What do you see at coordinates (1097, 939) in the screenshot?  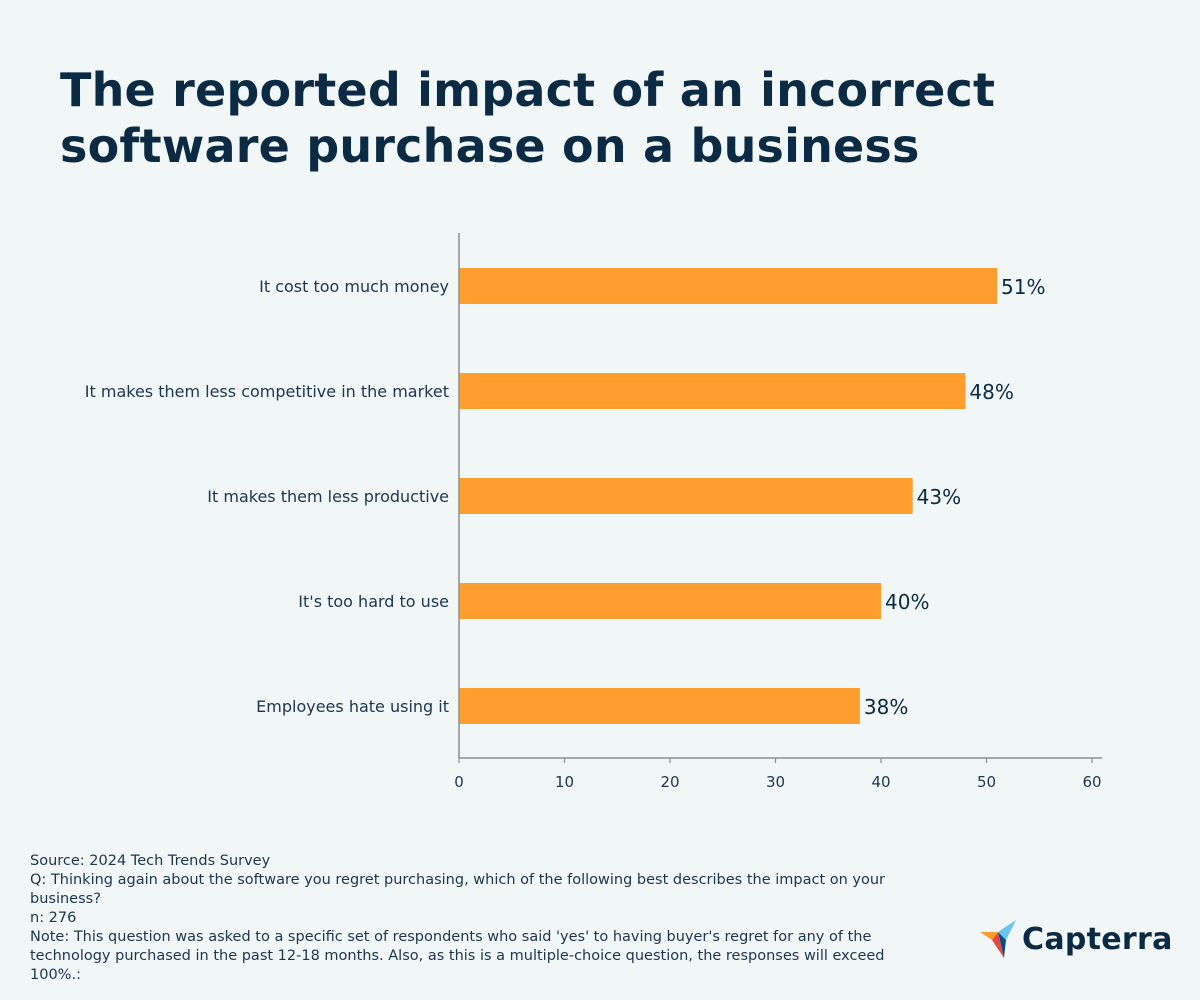 I see `capterra-logo-text: Capterra` at bounding box center [1097, 939].